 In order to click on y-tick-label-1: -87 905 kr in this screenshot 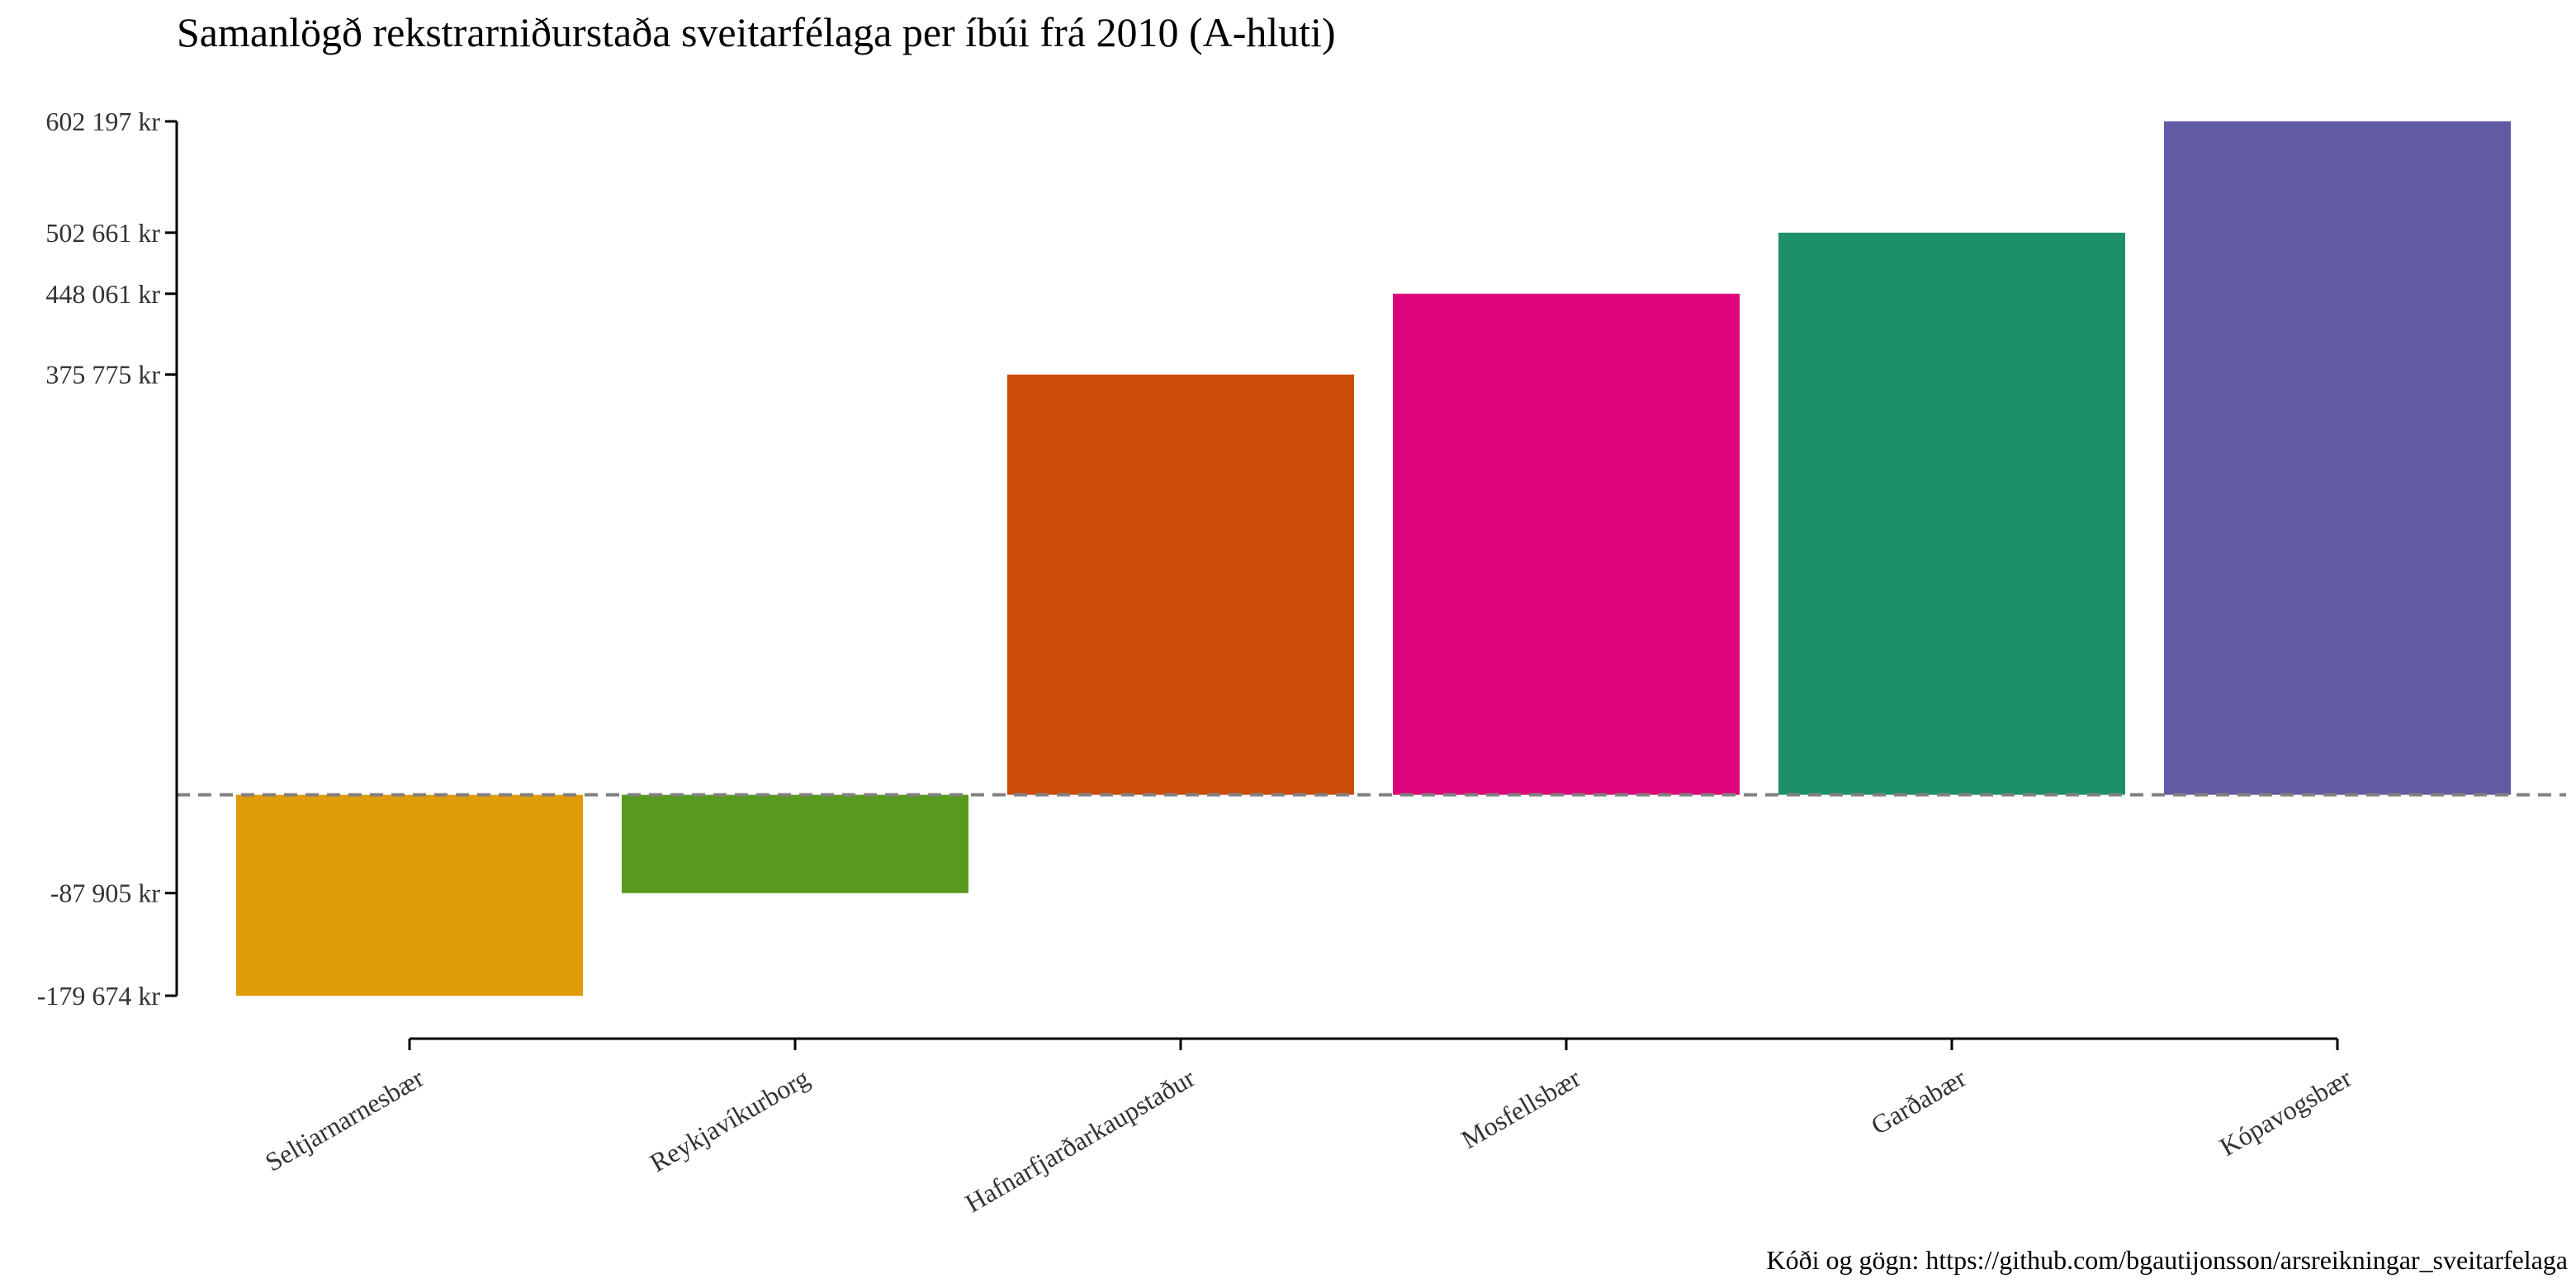, I will do `click(105, 893)`.